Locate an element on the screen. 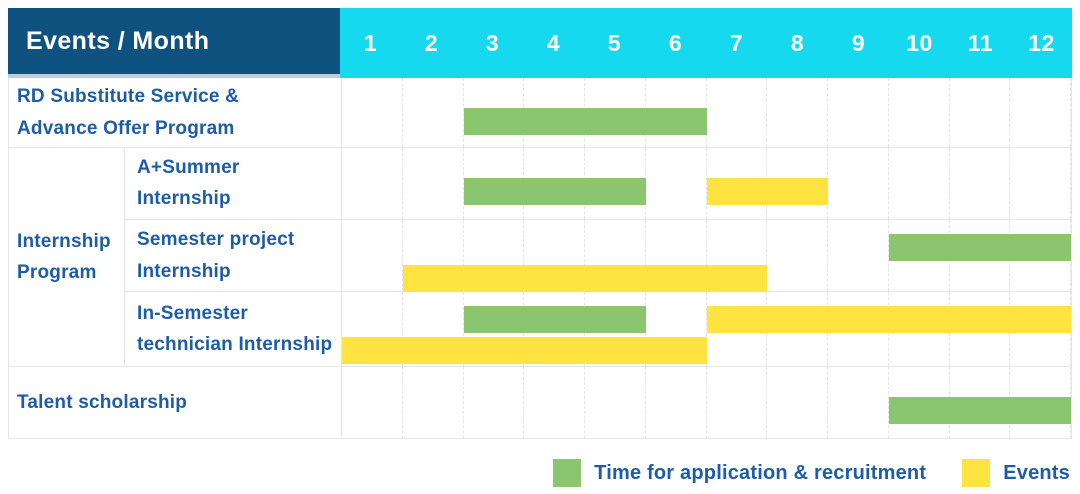 The image size is (1080, 494). legend-item-events: Events is located at coordinates (1016, 473).